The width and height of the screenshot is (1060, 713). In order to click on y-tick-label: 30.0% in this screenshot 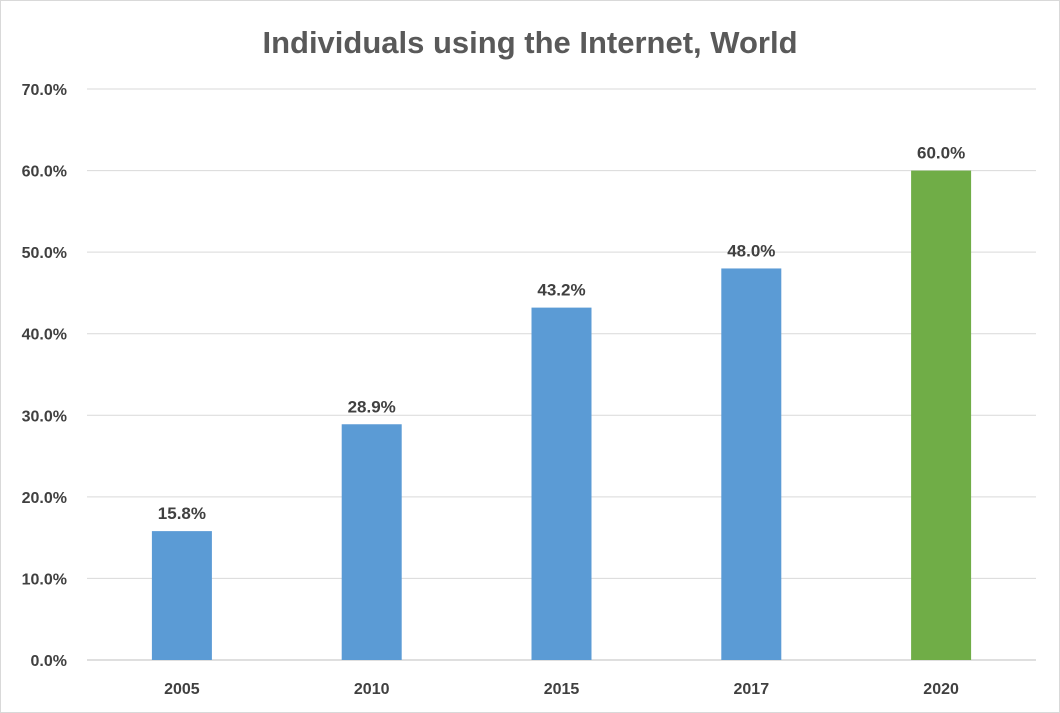, I will do `click(44, 416)`.